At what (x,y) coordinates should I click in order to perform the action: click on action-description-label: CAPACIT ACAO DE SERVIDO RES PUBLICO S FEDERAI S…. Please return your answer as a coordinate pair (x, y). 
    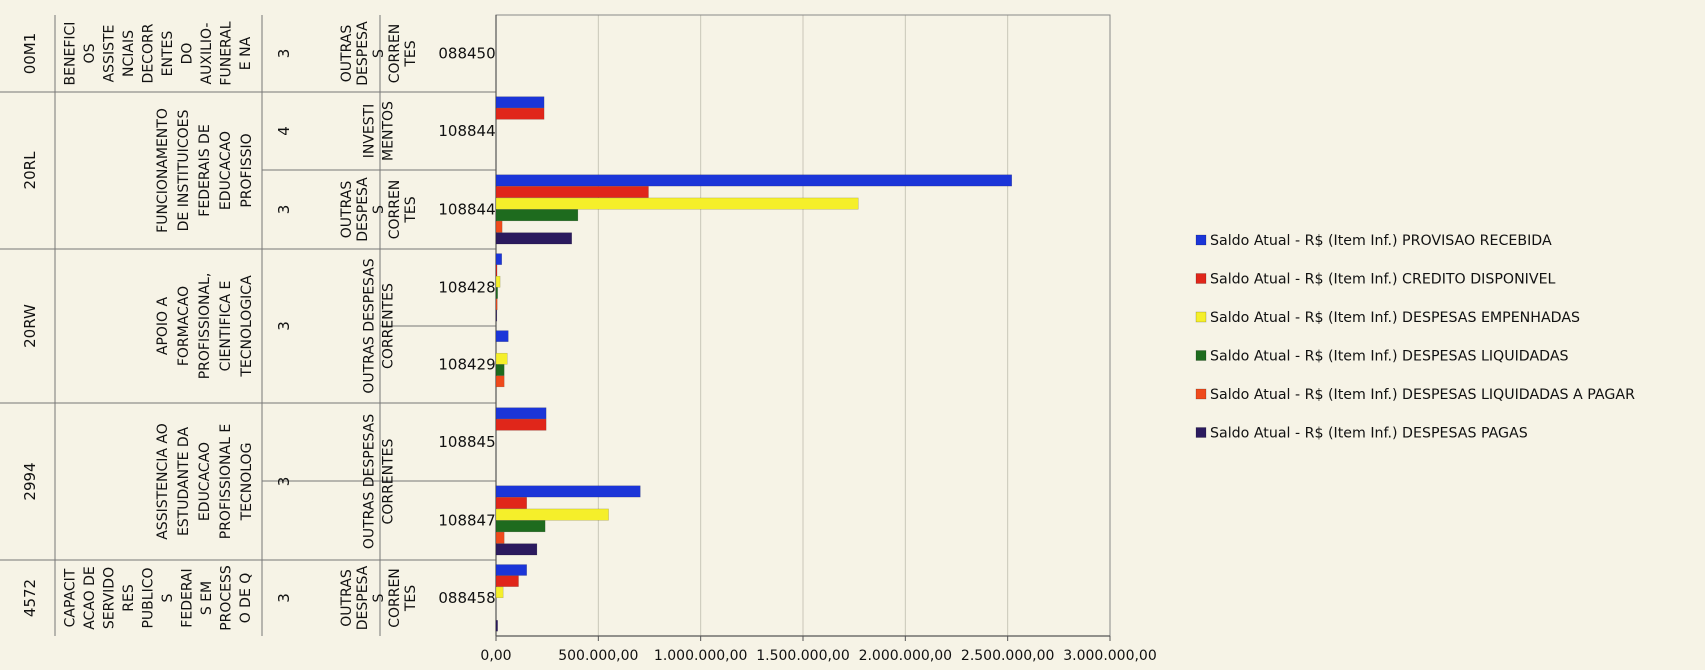
    Looking at the image, I should click on (158, 598).